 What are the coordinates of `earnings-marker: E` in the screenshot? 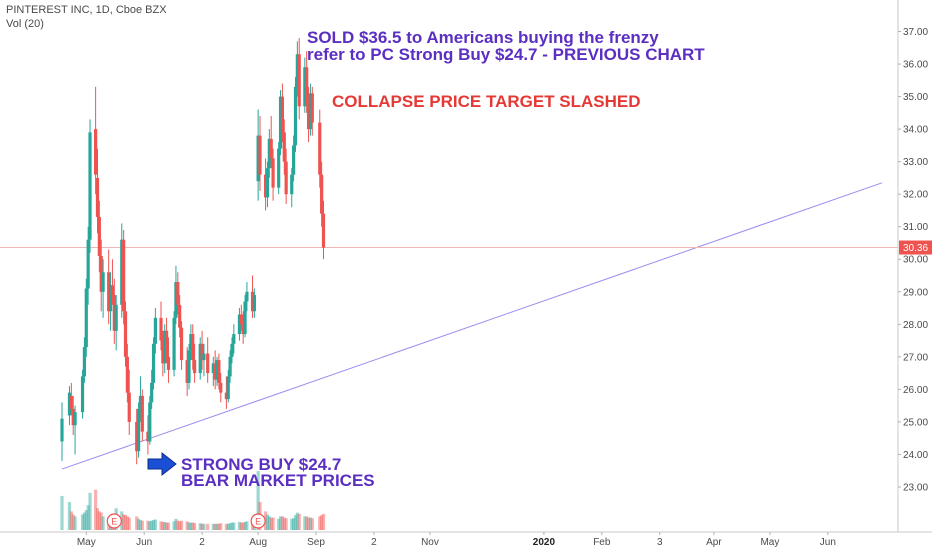 It's located at (258, 521).